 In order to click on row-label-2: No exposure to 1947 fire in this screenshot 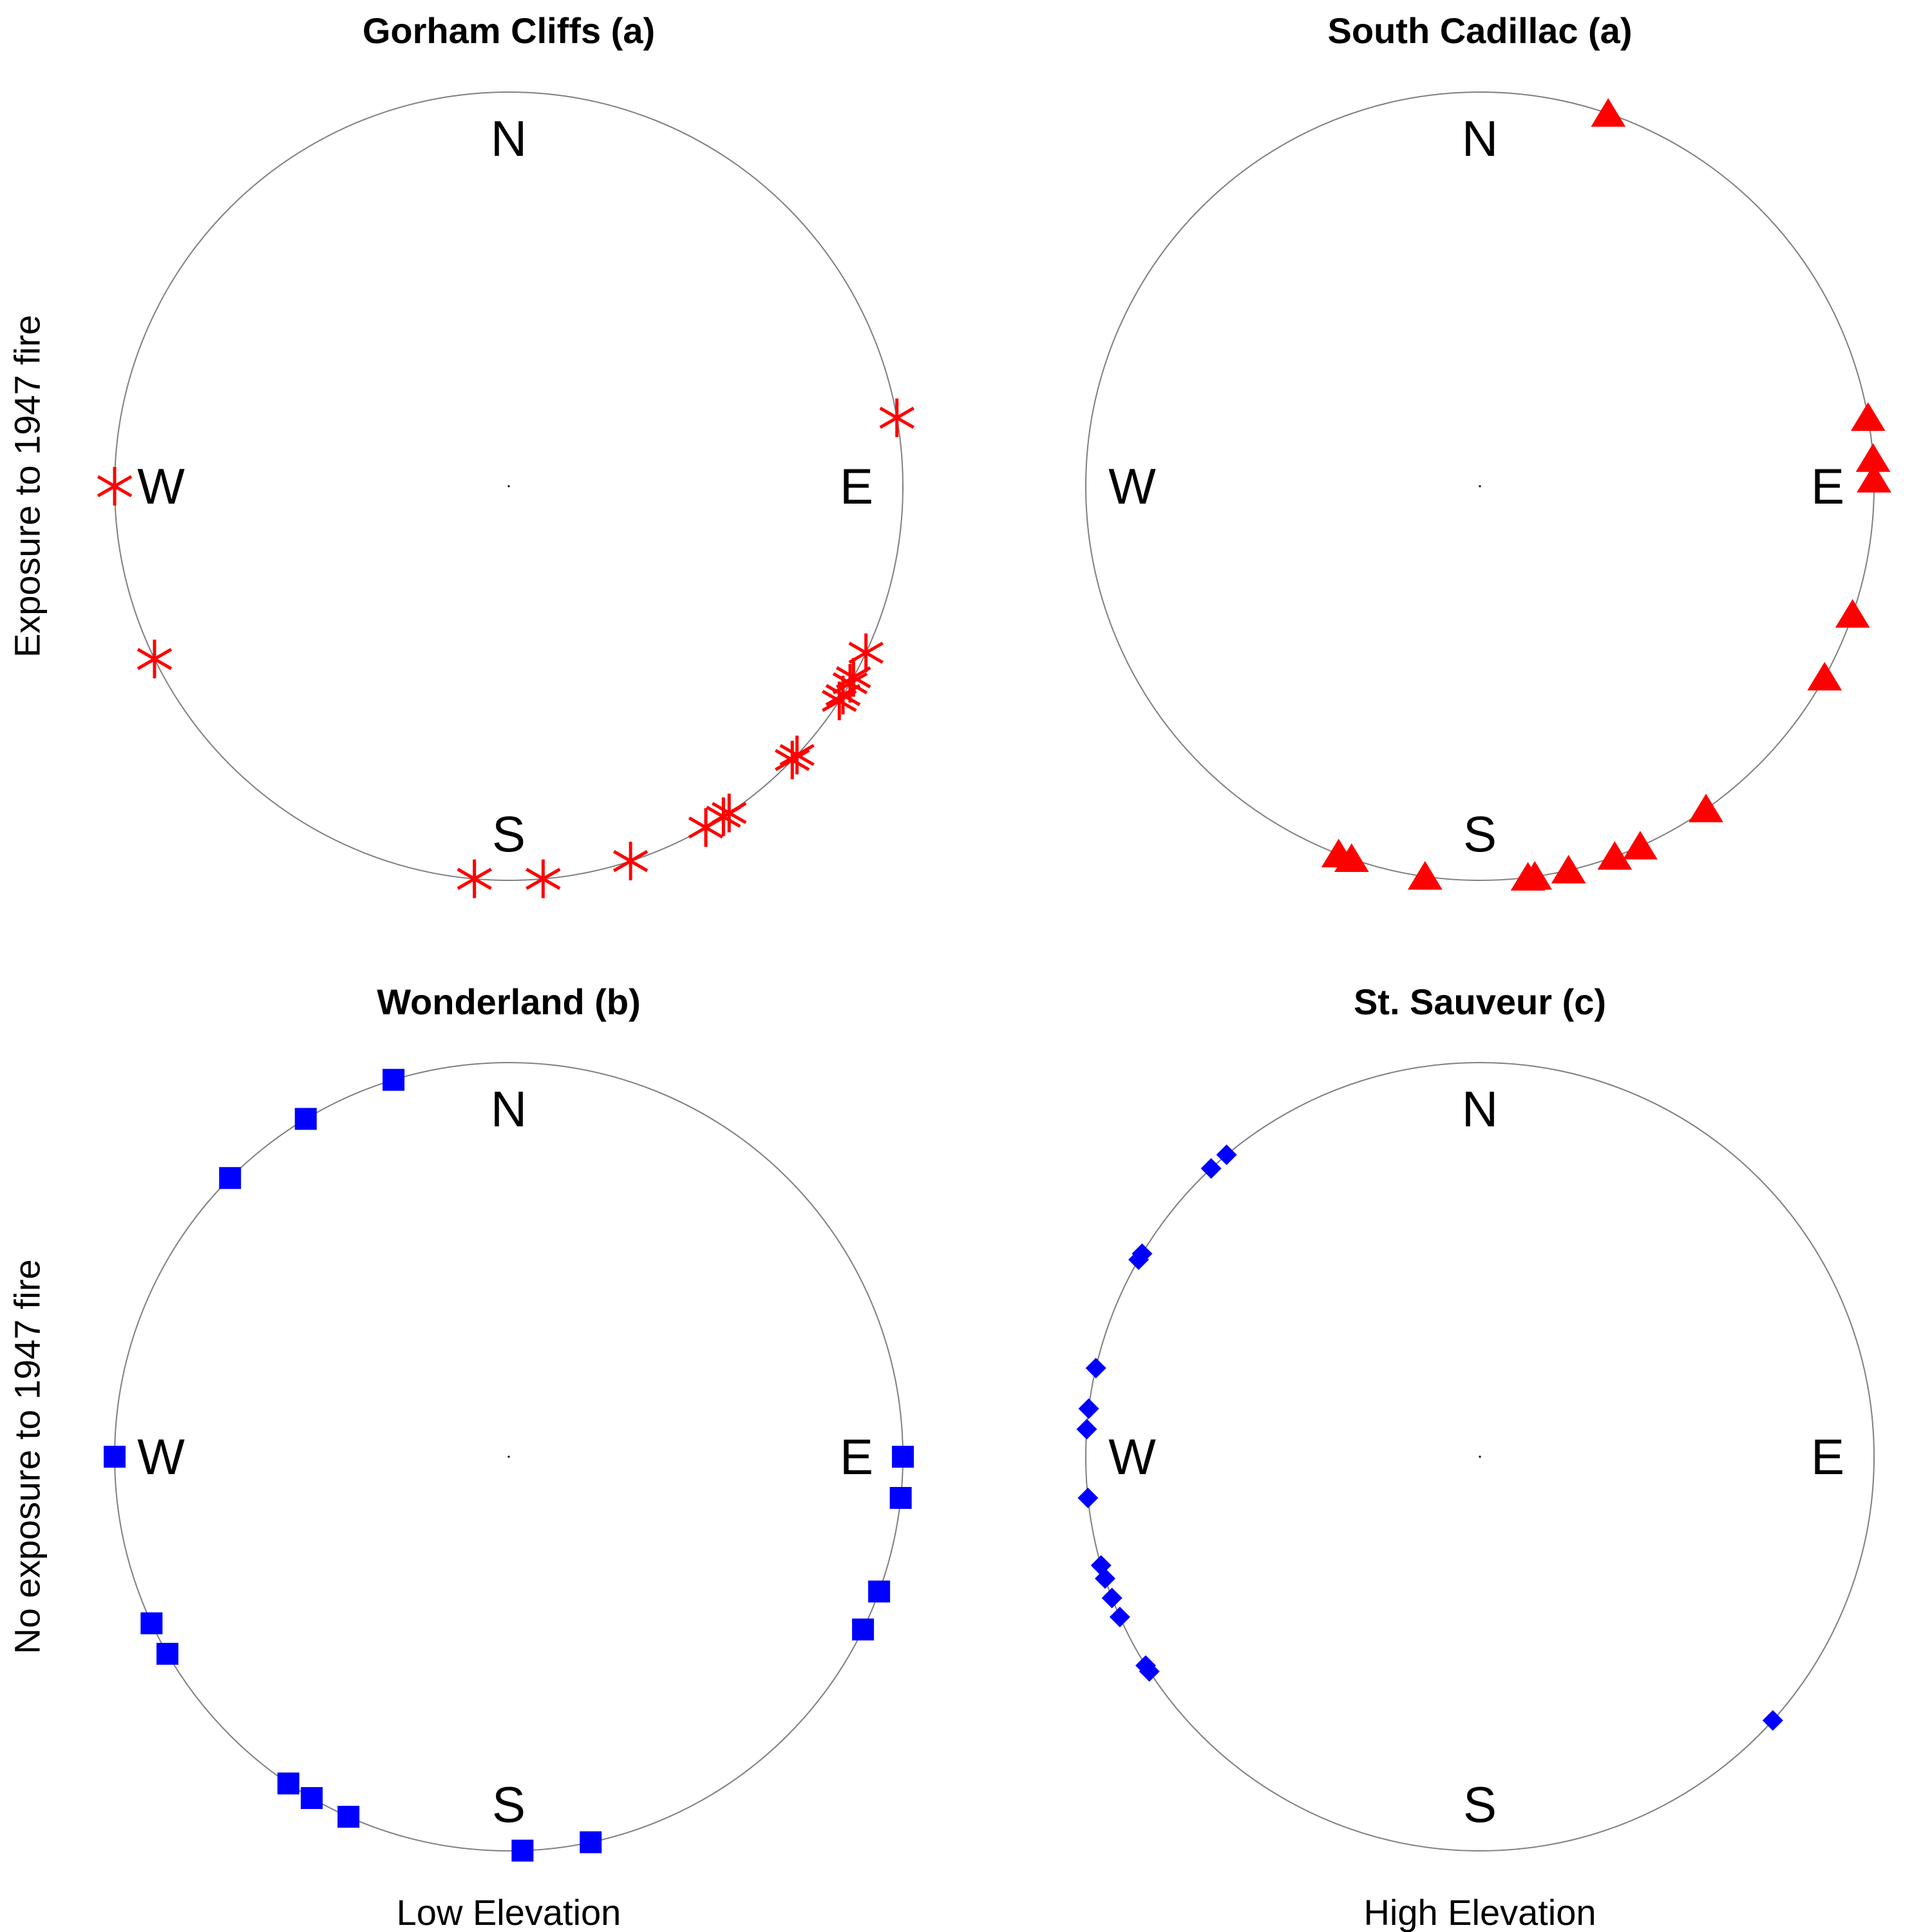, I will do `click(28, 1457)`.